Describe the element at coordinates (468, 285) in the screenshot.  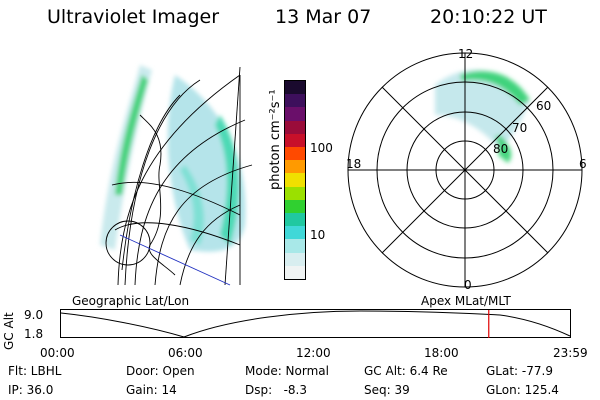
I see `mlt-label-0: 0` at that location.